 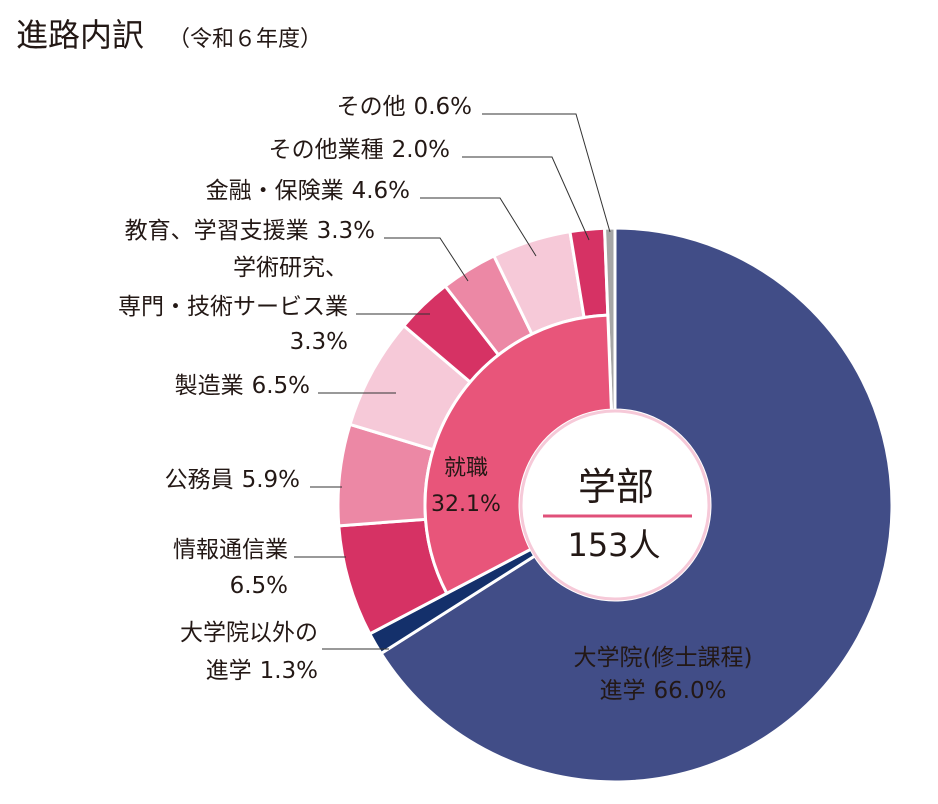 I want to click on slice-label: 公務員 5.9%, so click(x=232, y=480).